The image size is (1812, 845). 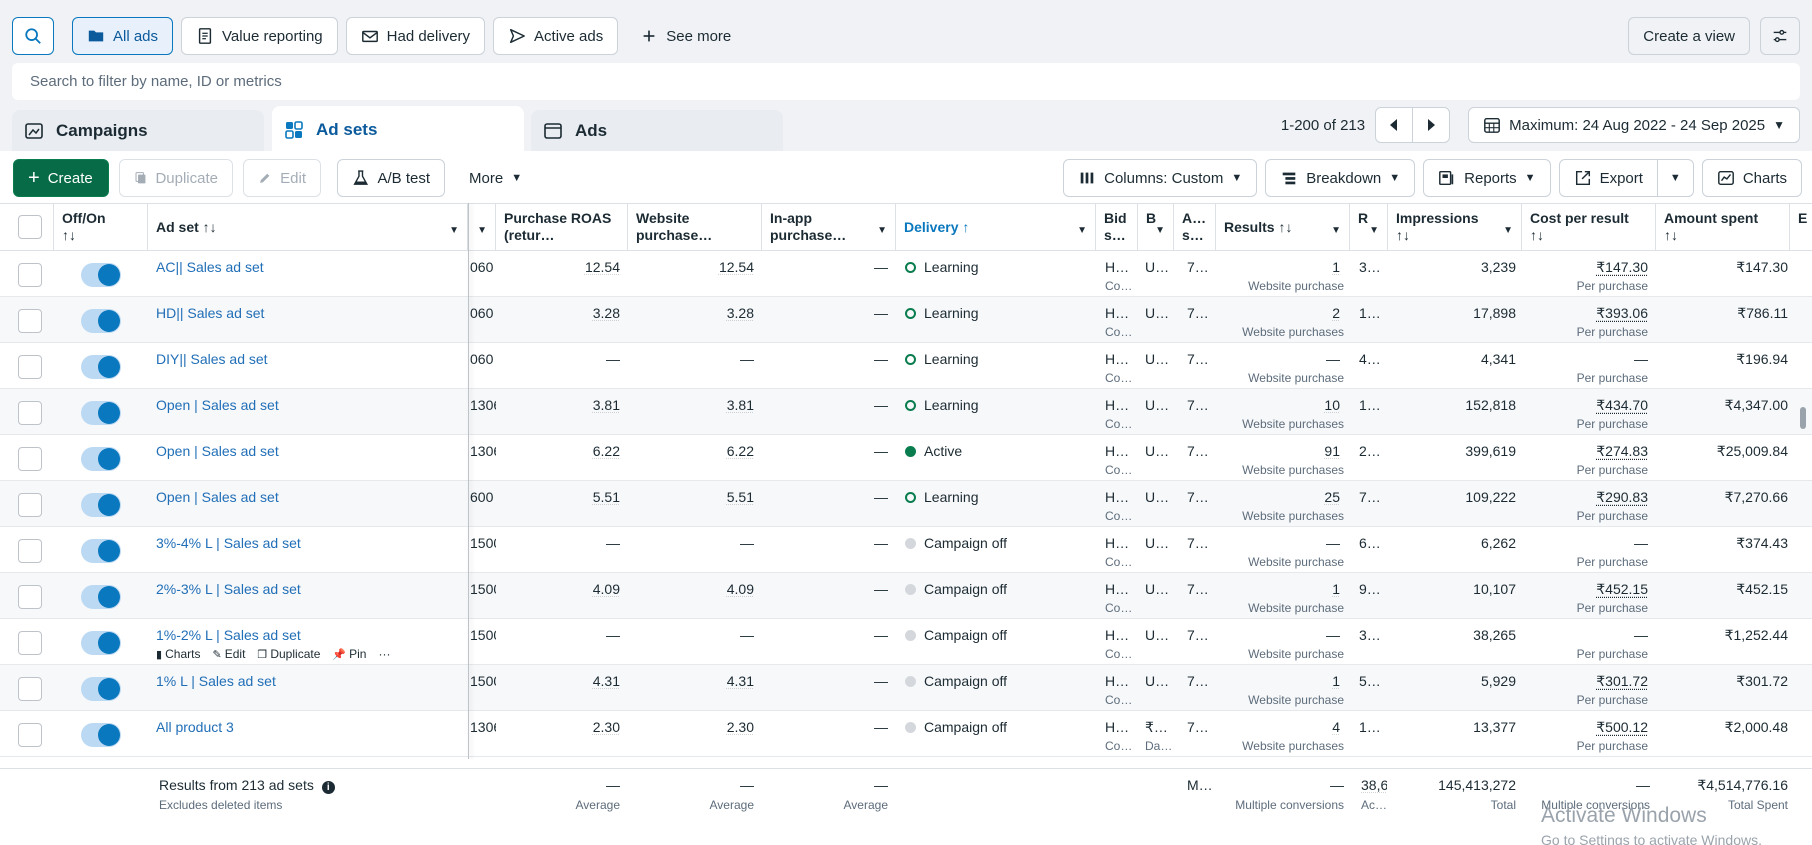 What do you see at coordinates (101, 227) in the screenshot?
I see `header-off-on: Off/On ↑↓` at bounding box center [101, 227].